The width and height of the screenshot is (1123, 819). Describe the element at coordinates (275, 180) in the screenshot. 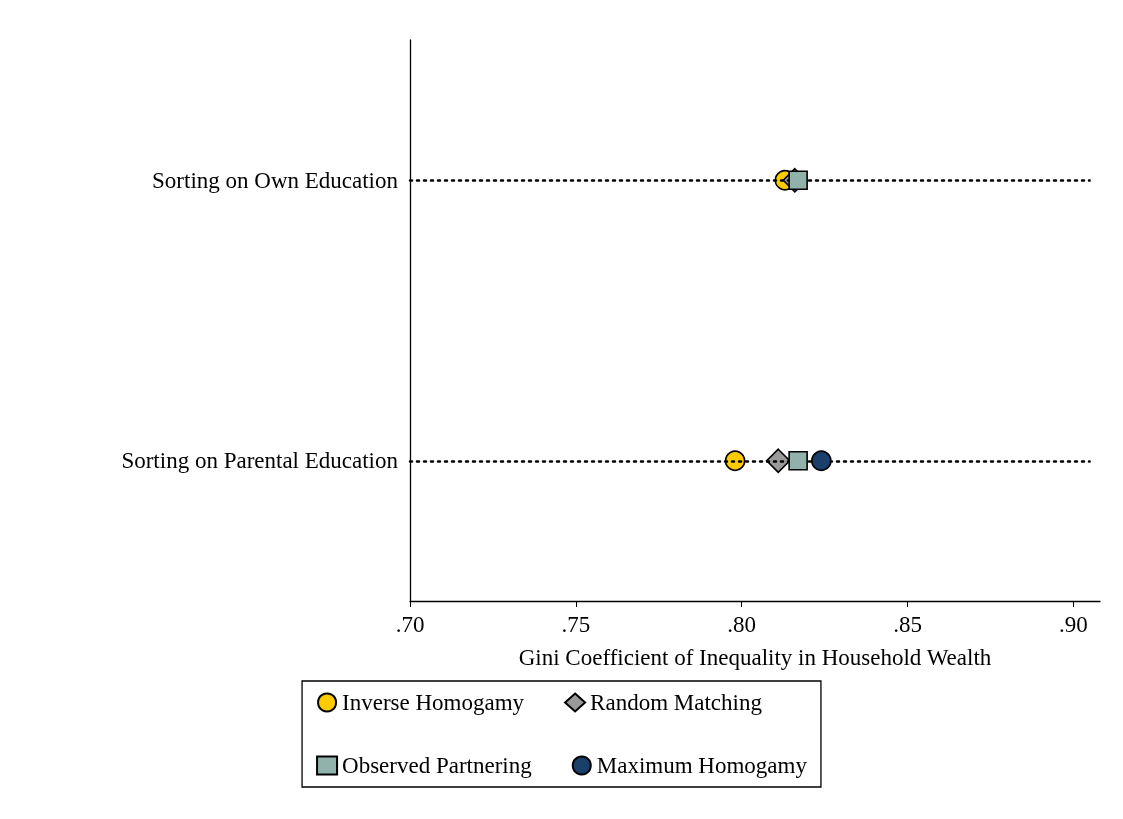

I see `y-tick-label: Sorting on Own Education` at that location.